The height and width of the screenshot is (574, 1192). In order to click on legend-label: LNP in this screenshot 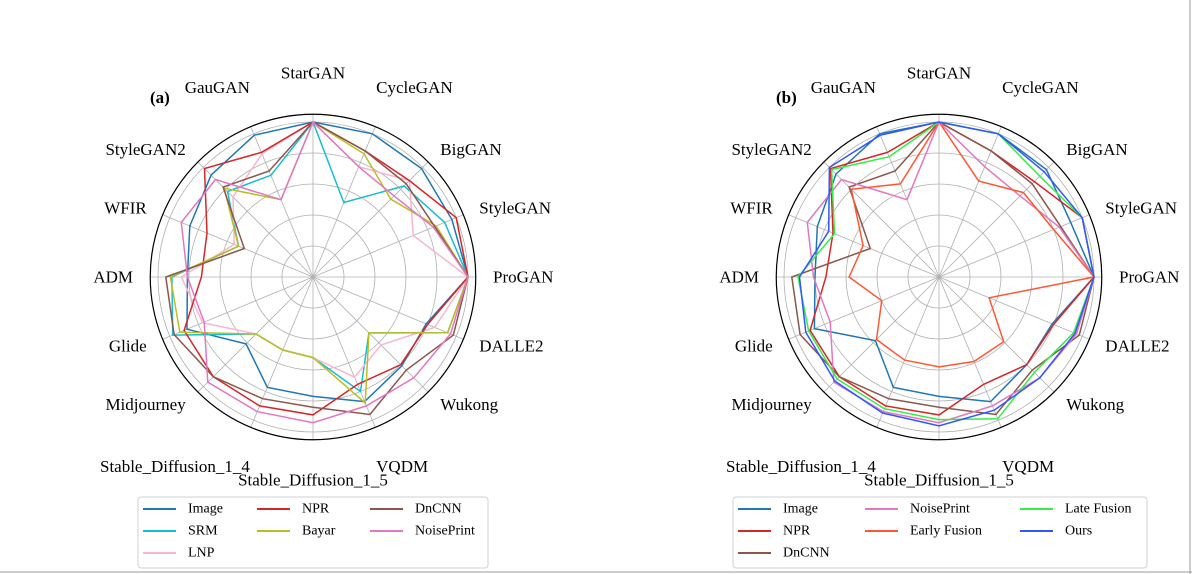, I will do `click(201, 553)`.